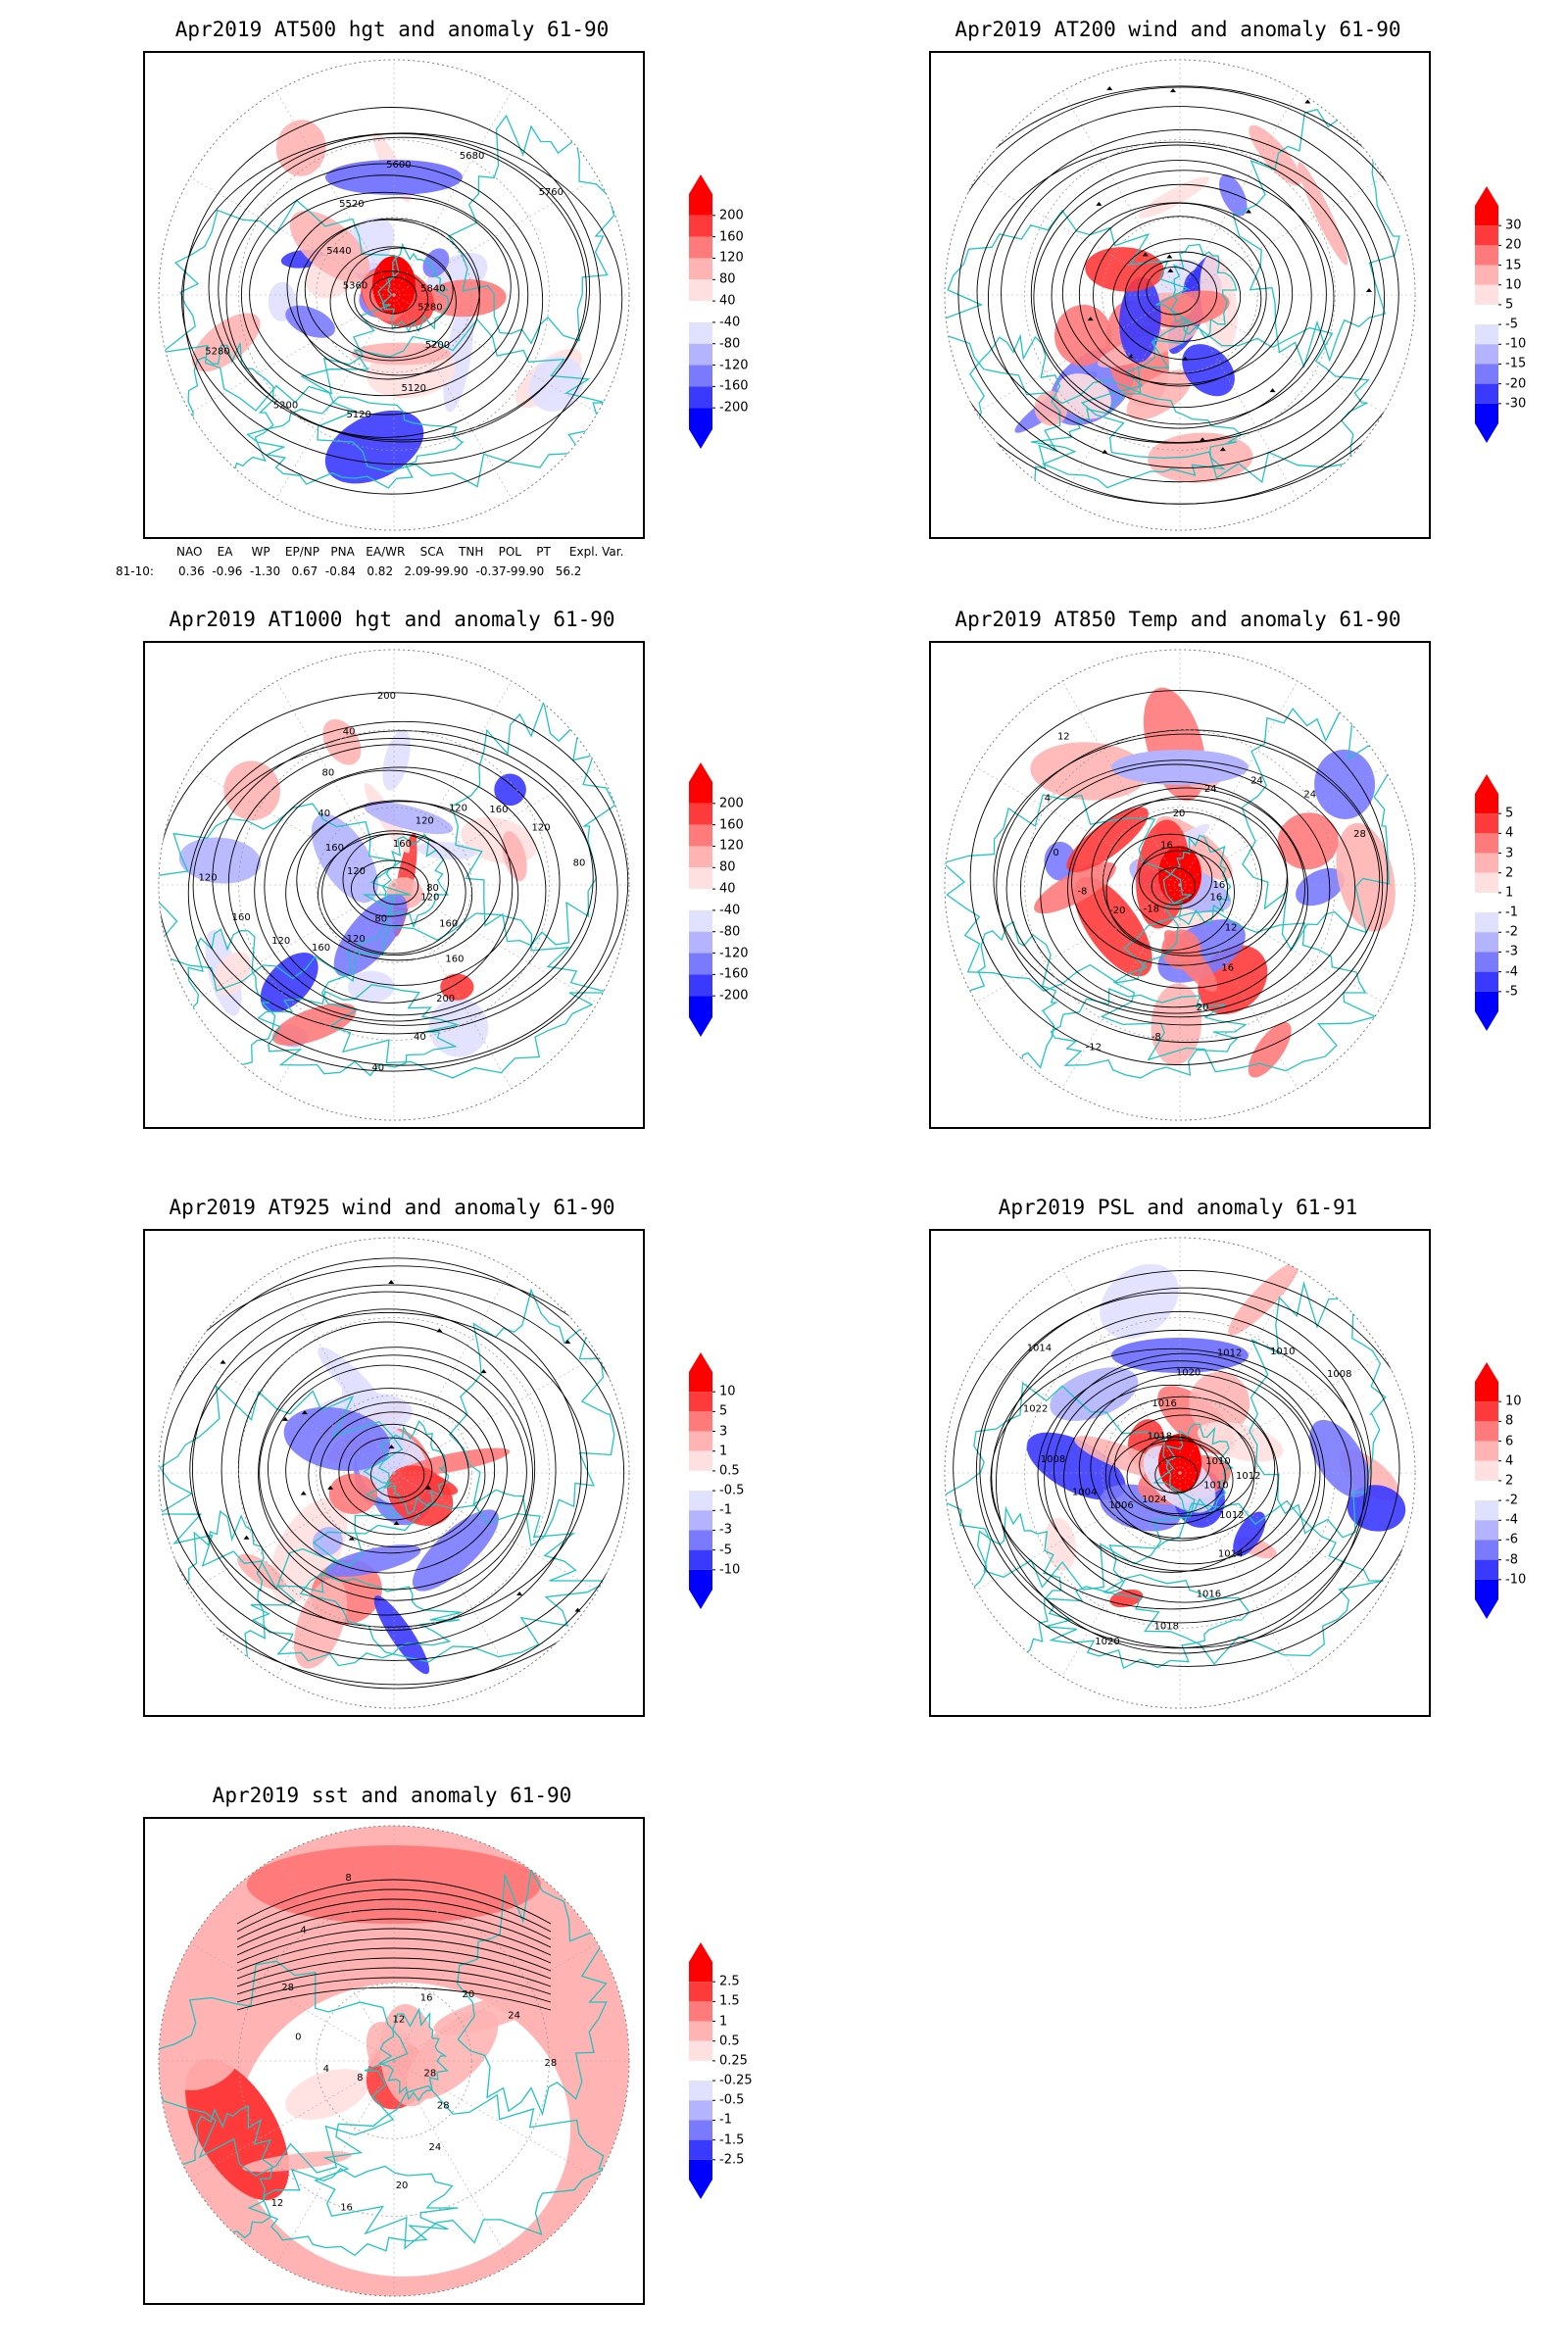  Describe the element at coordinates (429, 898) in the screenshot. I see `contour-label: 120` at that location.